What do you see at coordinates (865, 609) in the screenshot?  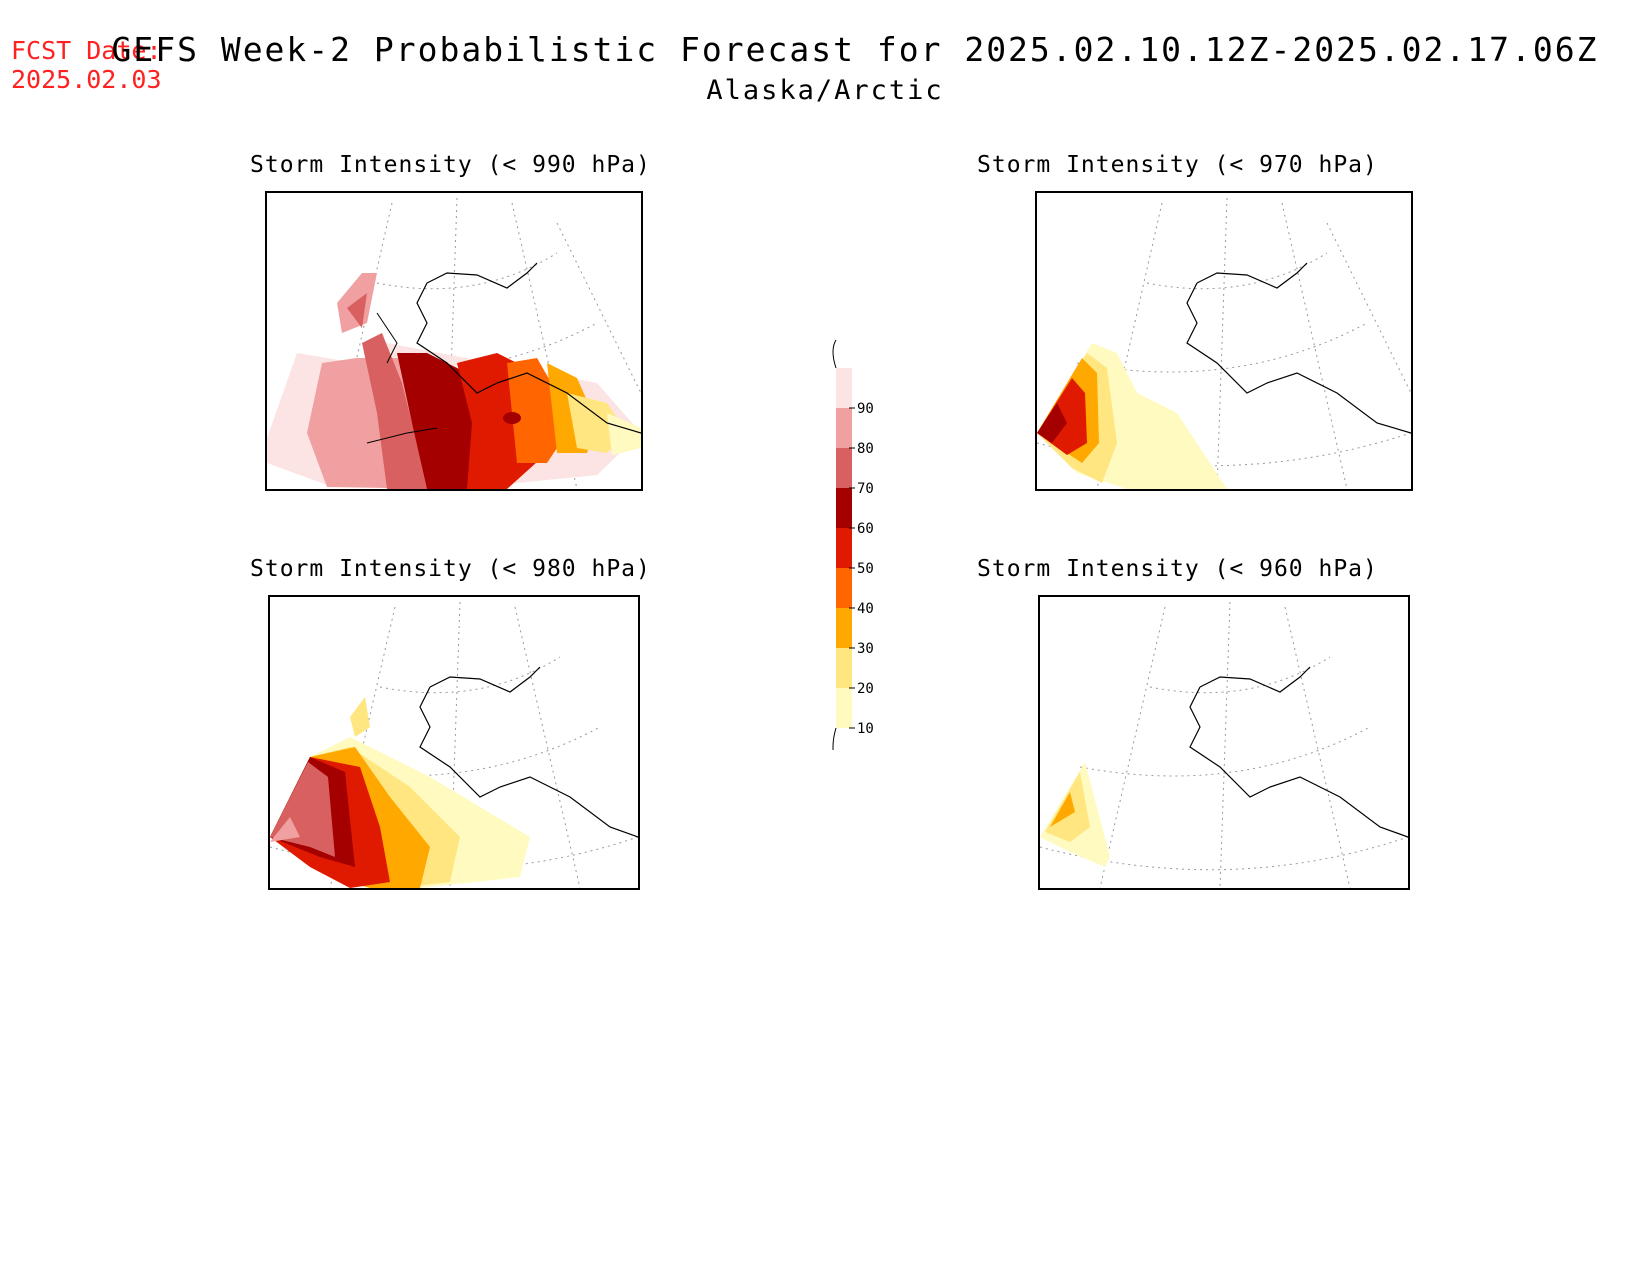 I see `legend-label-40: 40` at bounding box center [865, 609].